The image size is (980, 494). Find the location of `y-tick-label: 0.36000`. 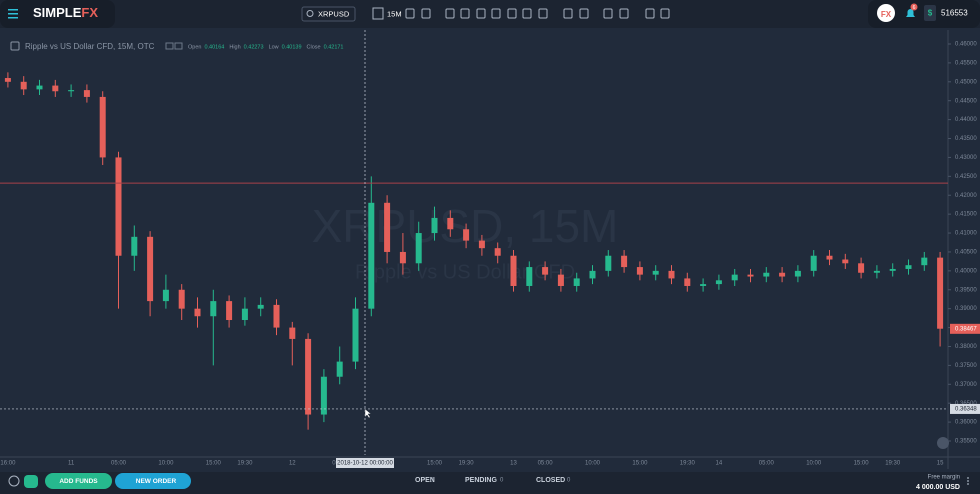

y-tick-label: 0.36000 is located at coordinates (966, 423).